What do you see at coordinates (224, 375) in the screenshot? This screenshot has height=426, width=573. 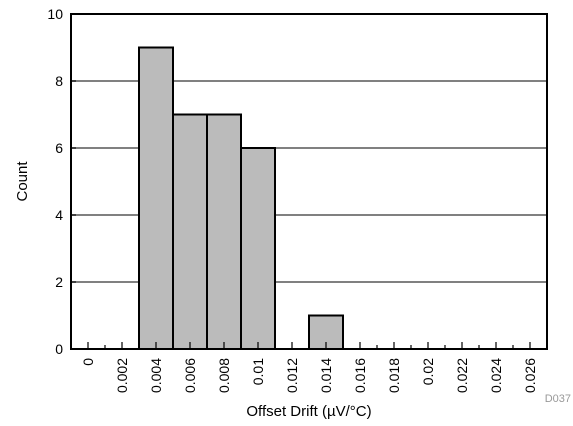 I see `x-tick-label: 0.008` at bounding box center [224, 375].